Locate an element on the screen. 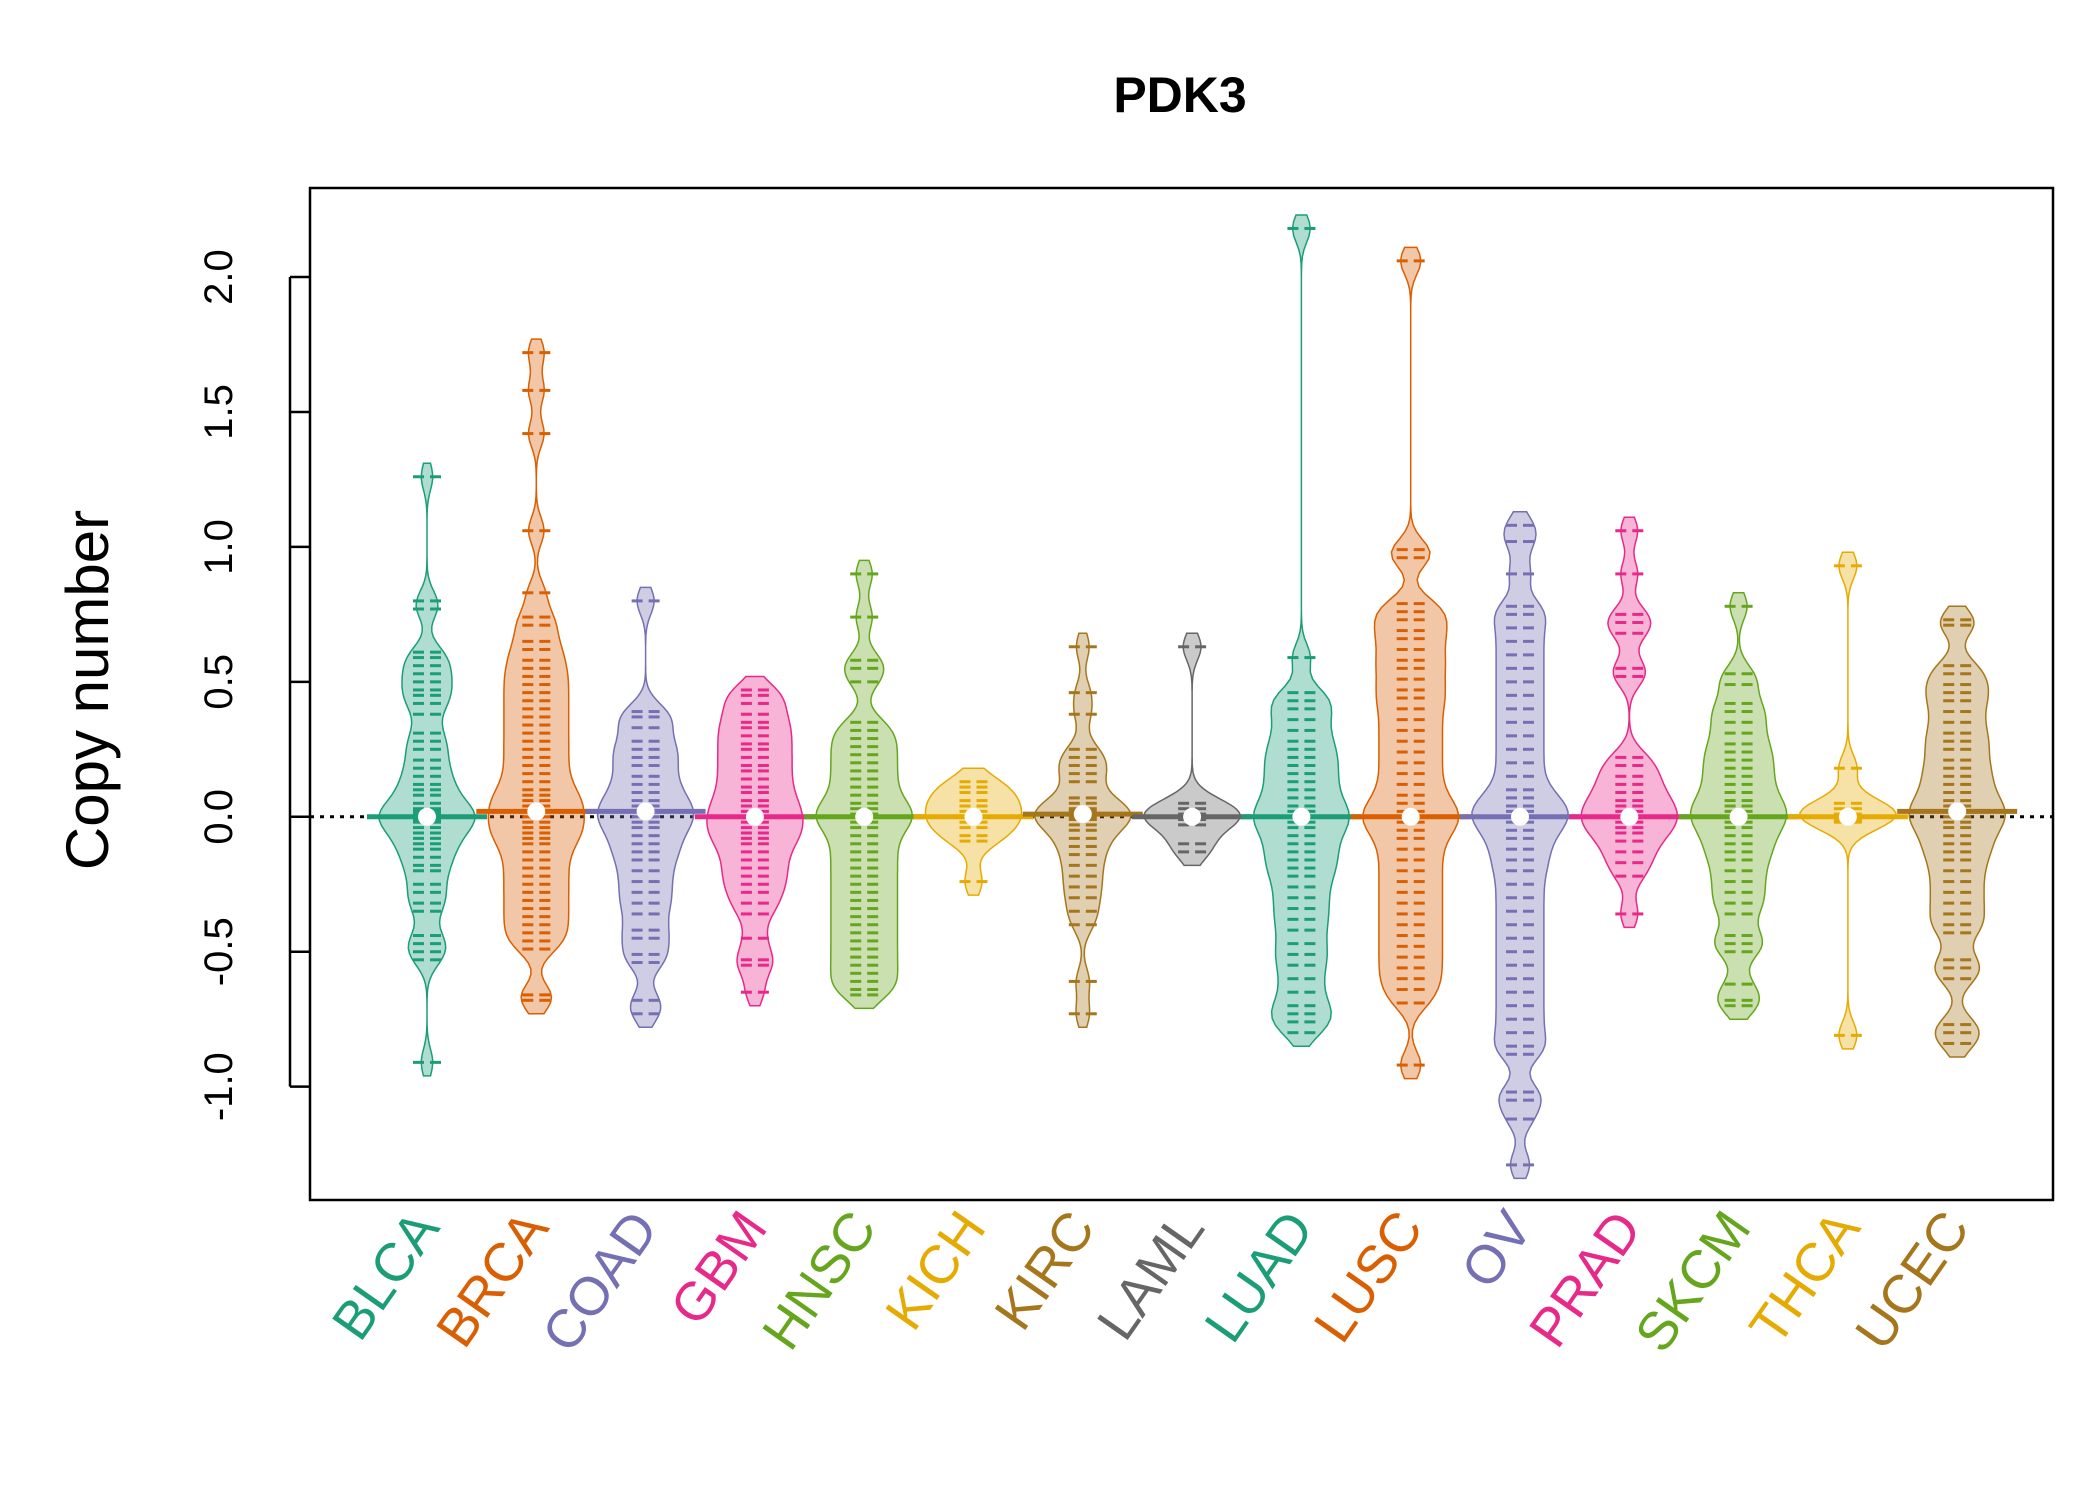 The width and height of the screenshot is (2100, 1500). bean-laml is located at coordinates (1192, 749).